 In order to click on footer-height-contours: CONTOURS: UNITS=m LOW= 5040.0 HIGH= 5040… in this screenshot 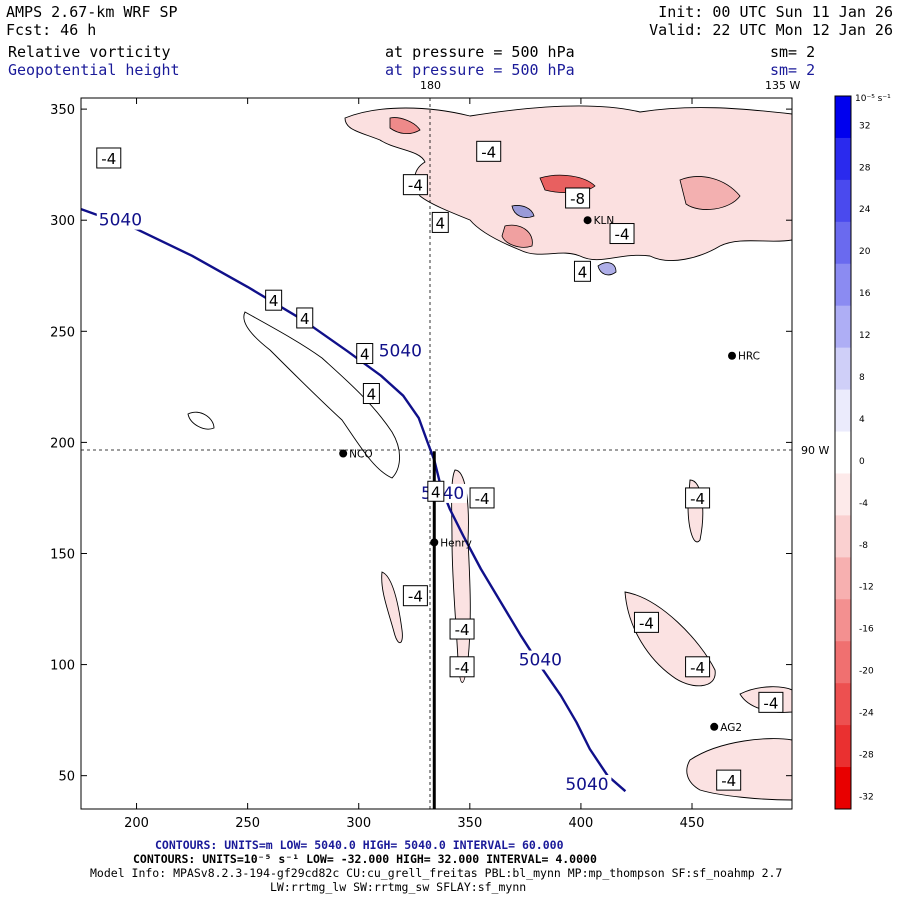, I will do `click(359, 845)`.